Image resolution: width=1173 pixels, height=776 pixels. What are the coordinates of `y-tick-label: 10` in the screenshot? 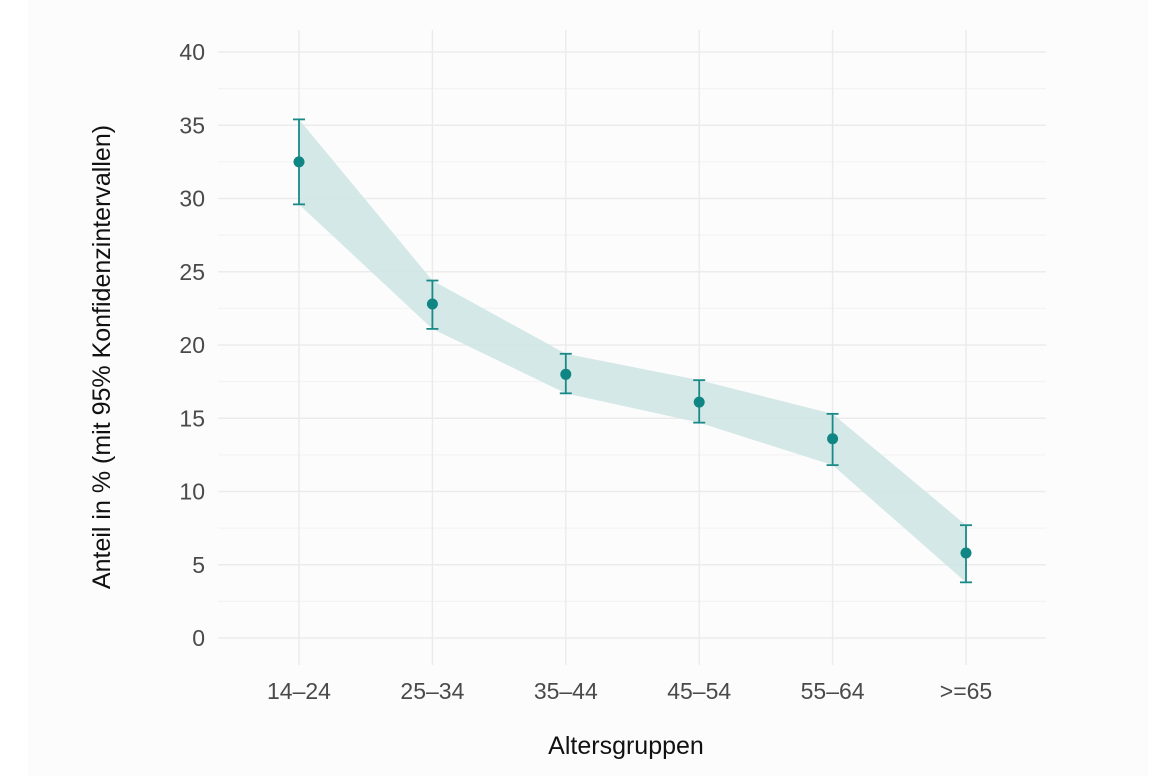 It's located at (192, 492).